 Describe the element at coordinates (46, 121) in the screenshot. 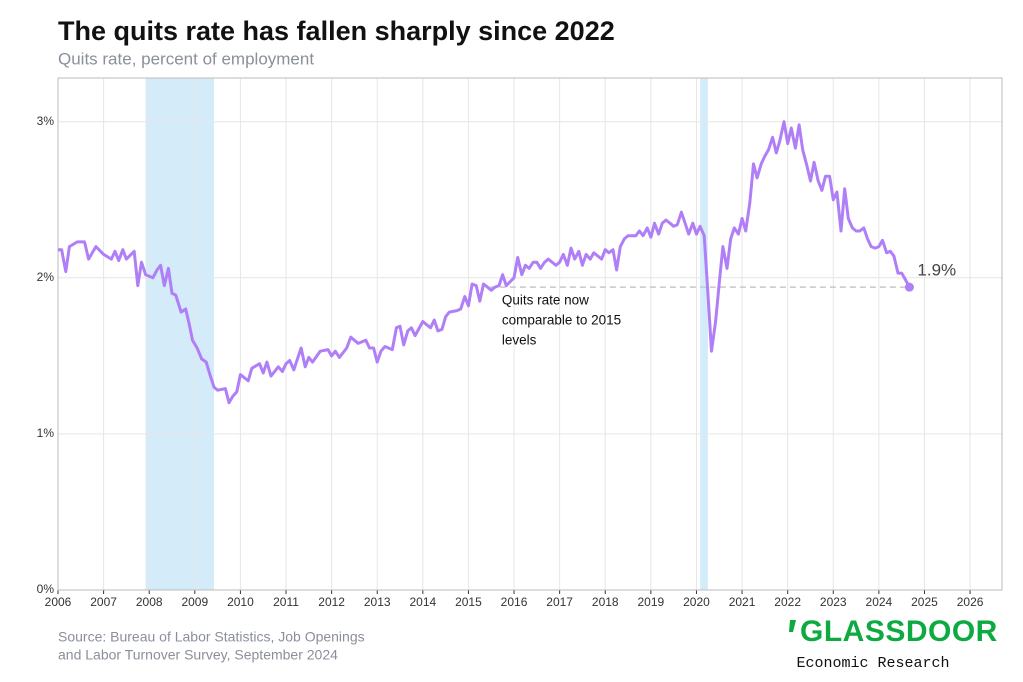

I see `y-tick-label: 3%` at that location.